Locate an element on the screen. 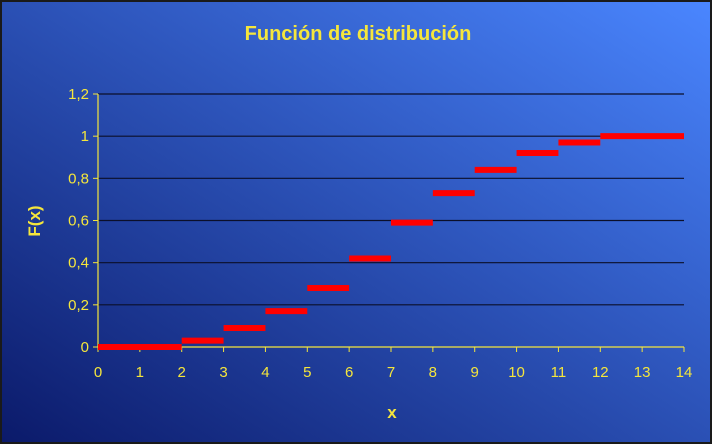 This screenshot has width=712, height=444. x-tick-label: 9 is located at coordinates (475, 372).